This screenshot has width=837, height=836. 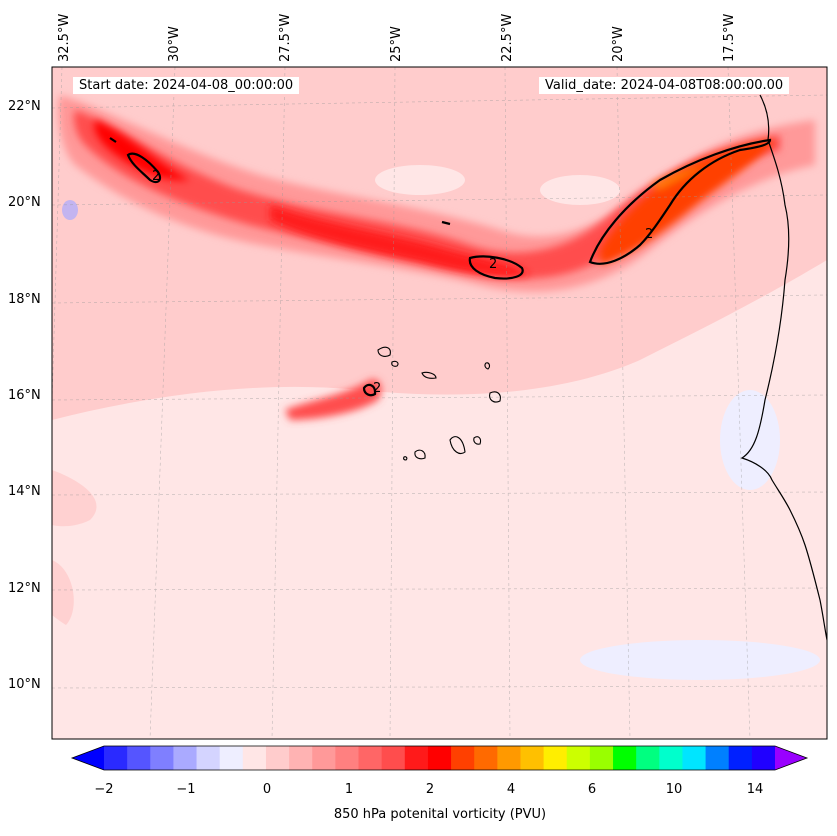 I want to click on start-date-label: Start date: 2024-04-08_00:00:00, so click(x=186, y=85).